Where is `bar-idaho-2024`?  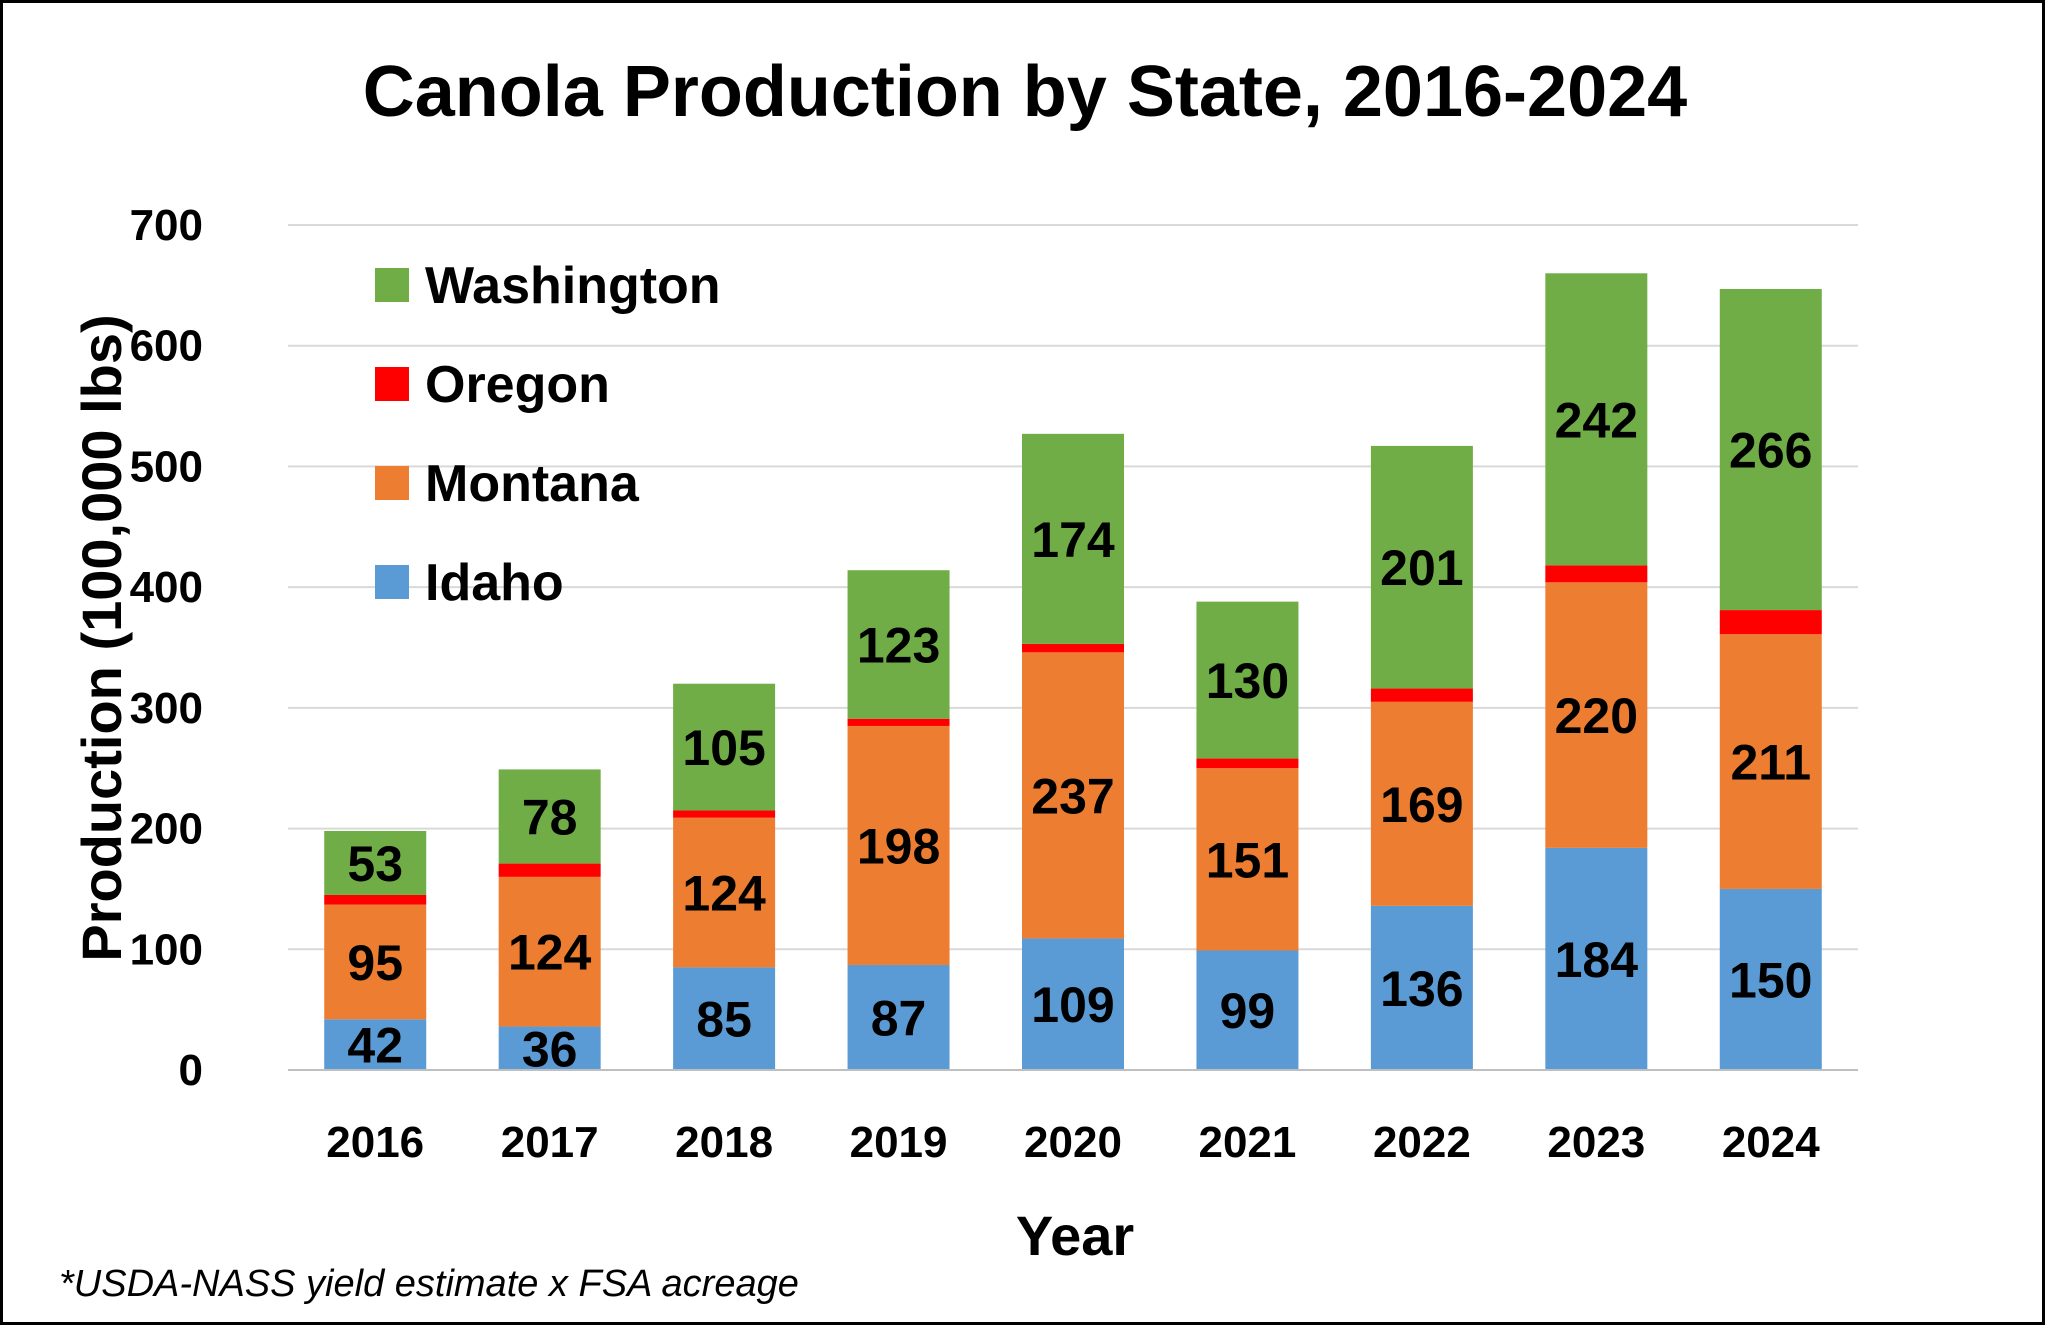 bar-idaho-2024 is located at coordinates (1770, 979).